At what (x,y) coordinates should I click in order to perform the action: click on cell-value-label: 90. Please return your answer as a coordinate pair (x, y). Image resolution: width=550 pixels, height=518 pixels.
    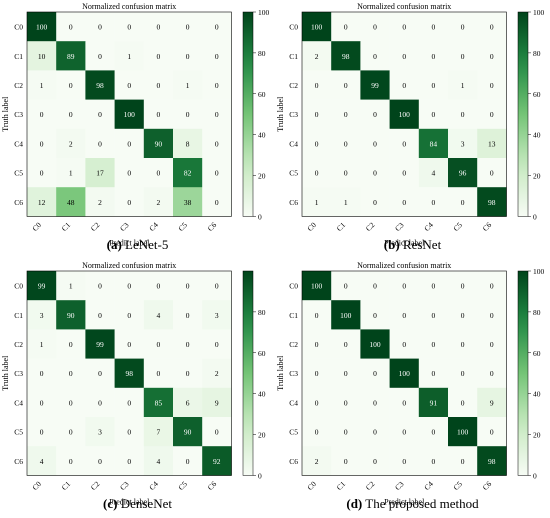
    Looking at the image, I should click on (188, 432).